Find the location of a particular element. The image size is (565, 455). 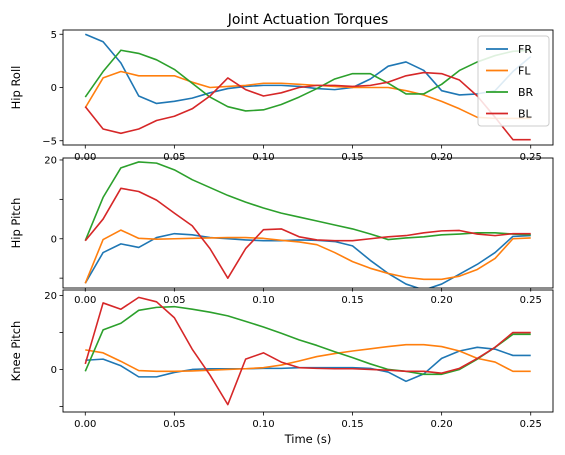

y-tick-label: −5 is located at coordinates (49, 141).